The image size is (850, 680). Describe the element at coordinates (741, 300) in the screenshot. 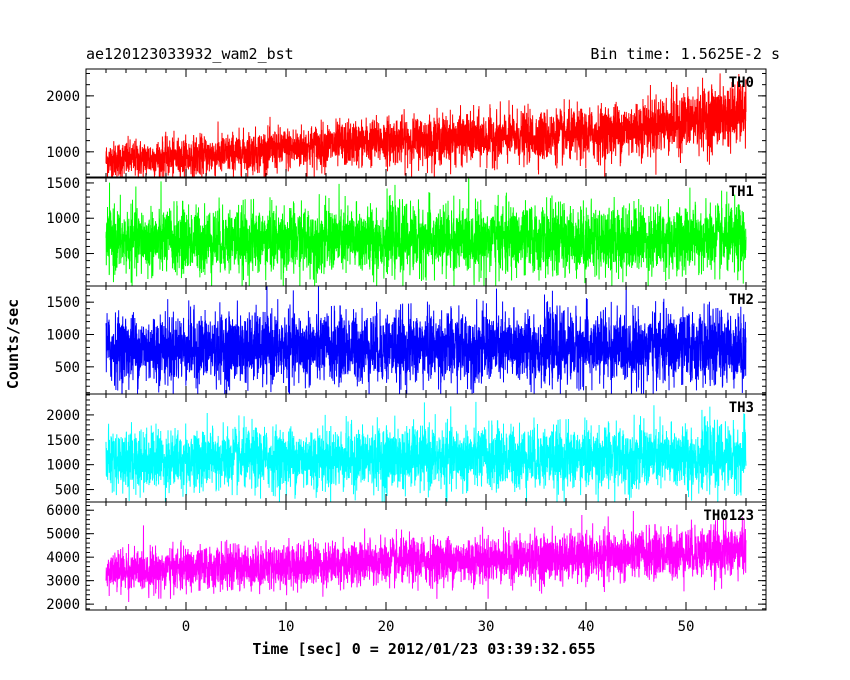

I see `panel-label-th2: TH2` at that location.